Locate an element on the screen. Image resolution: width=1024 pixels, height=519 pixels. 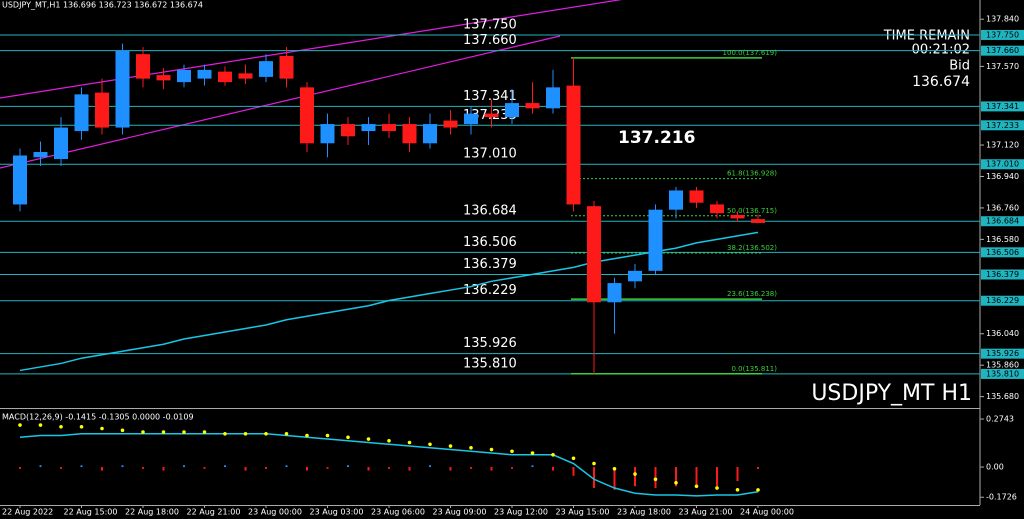
level-label: 136.379 is located at coordinates (490, 264).